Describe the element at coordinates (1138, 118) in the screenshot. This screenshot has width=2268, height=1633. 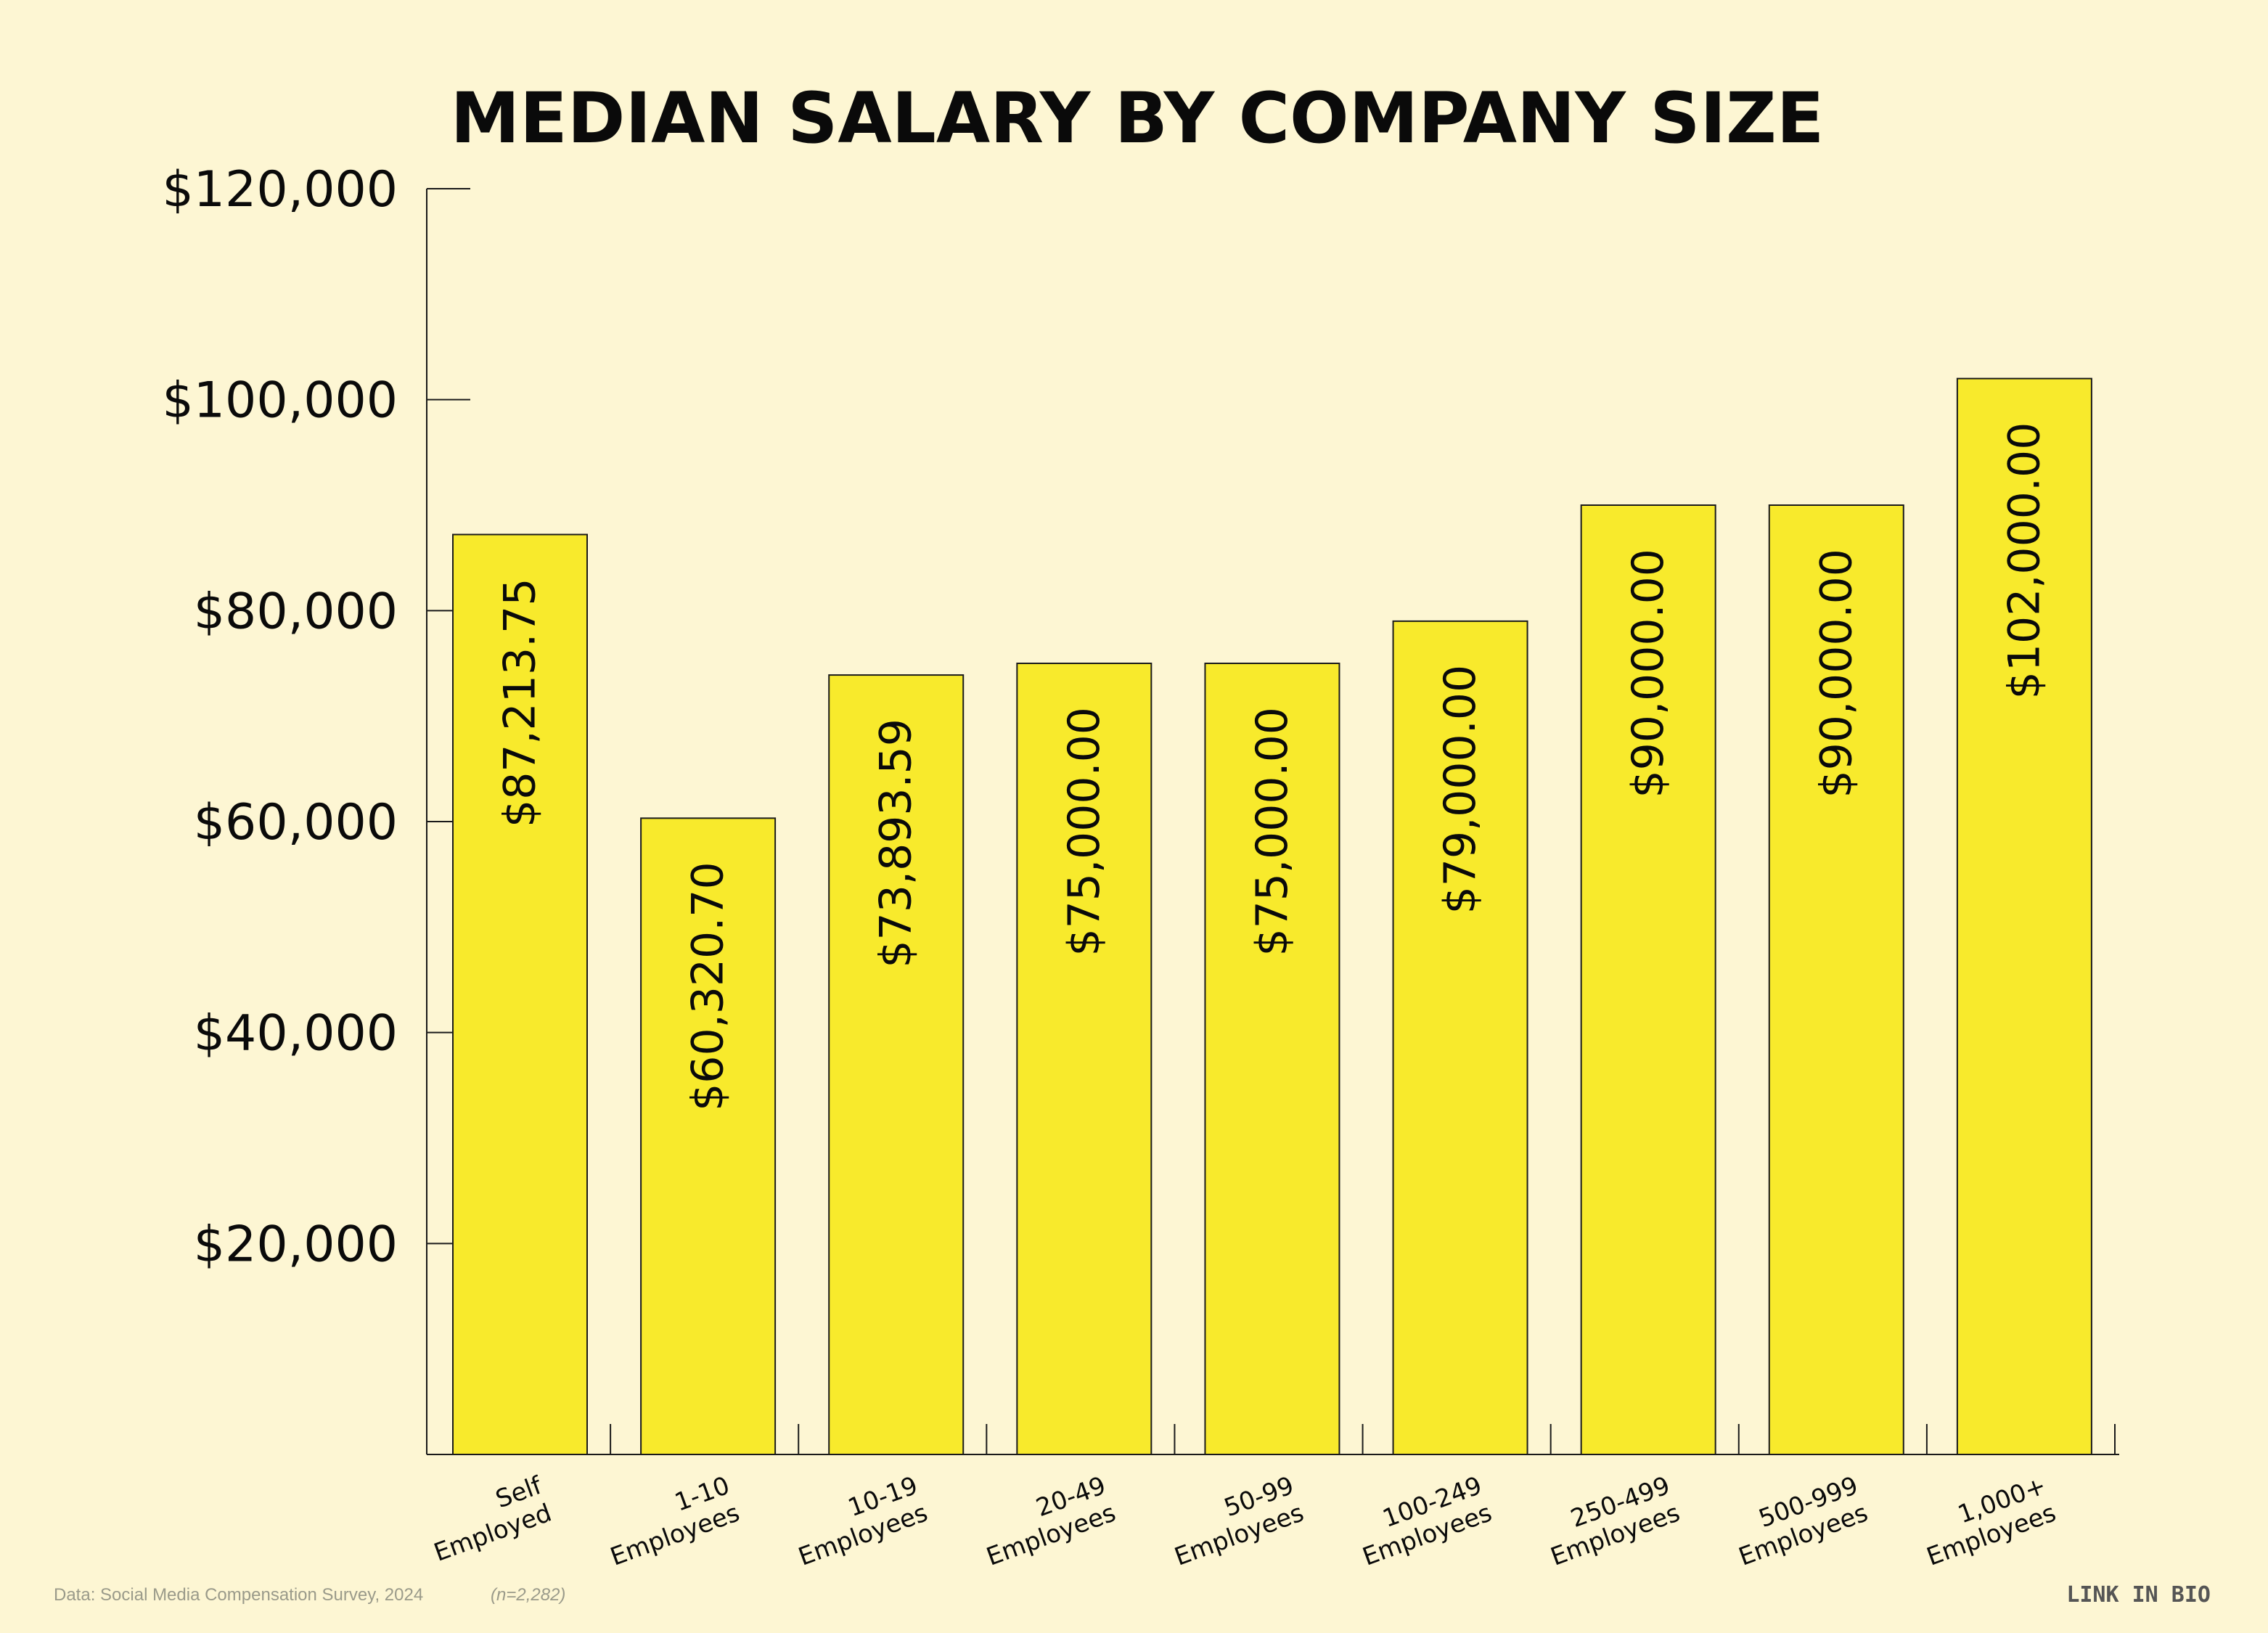
I see `chart-title: MEDIAN SALARY BY COMPANY SIZE` at that location.